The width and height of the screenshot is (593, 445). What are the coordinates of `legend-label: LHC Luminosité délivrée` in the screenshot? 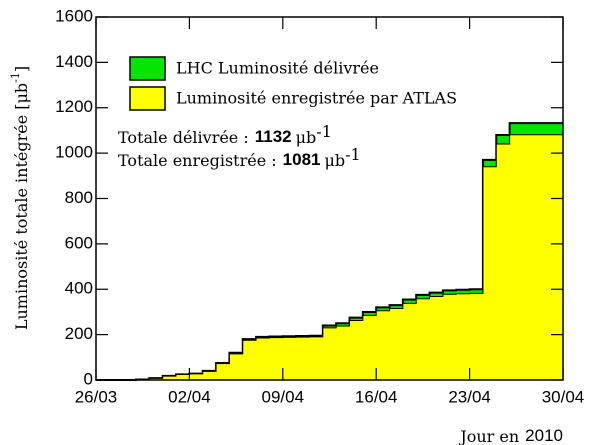 It's located at (277, 68).